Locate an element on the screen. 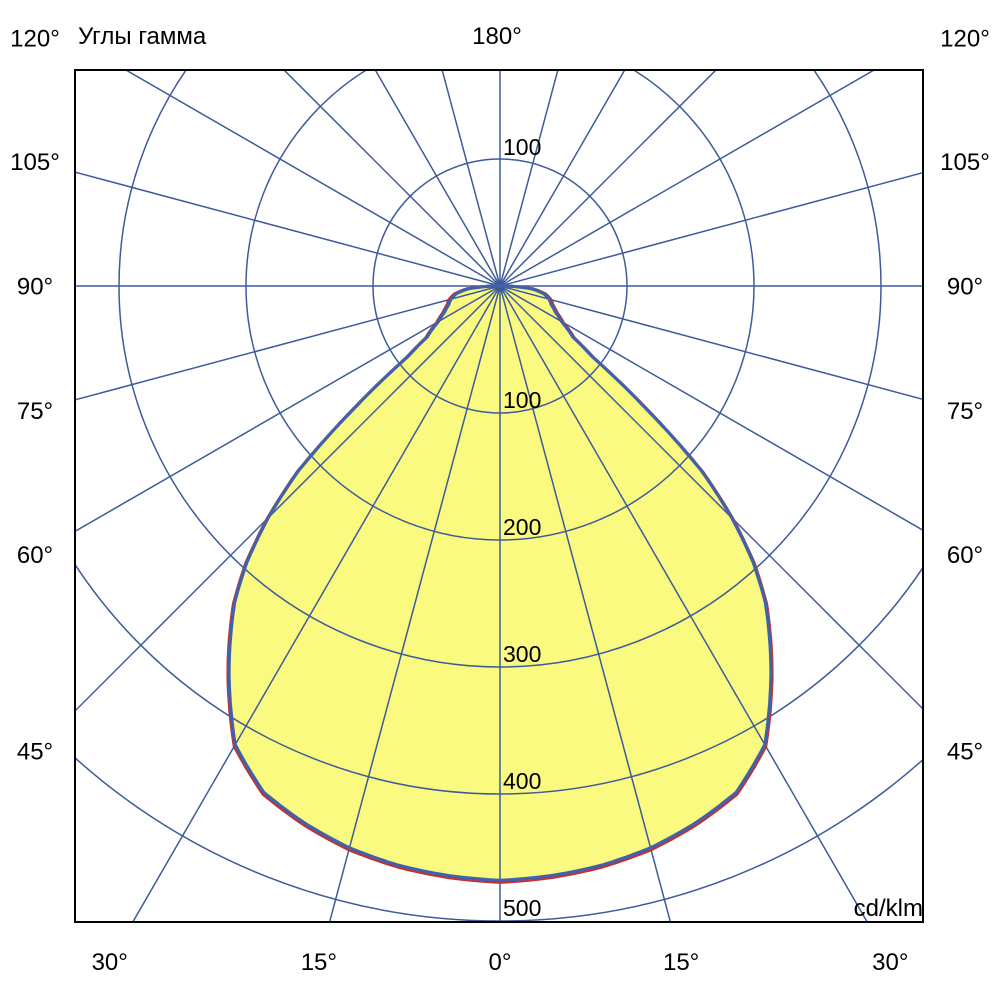 Image resolution: width=1000 pixels, height=1000 pixels. angle-label-right-75: 75° is located at coordinates (965, 411).